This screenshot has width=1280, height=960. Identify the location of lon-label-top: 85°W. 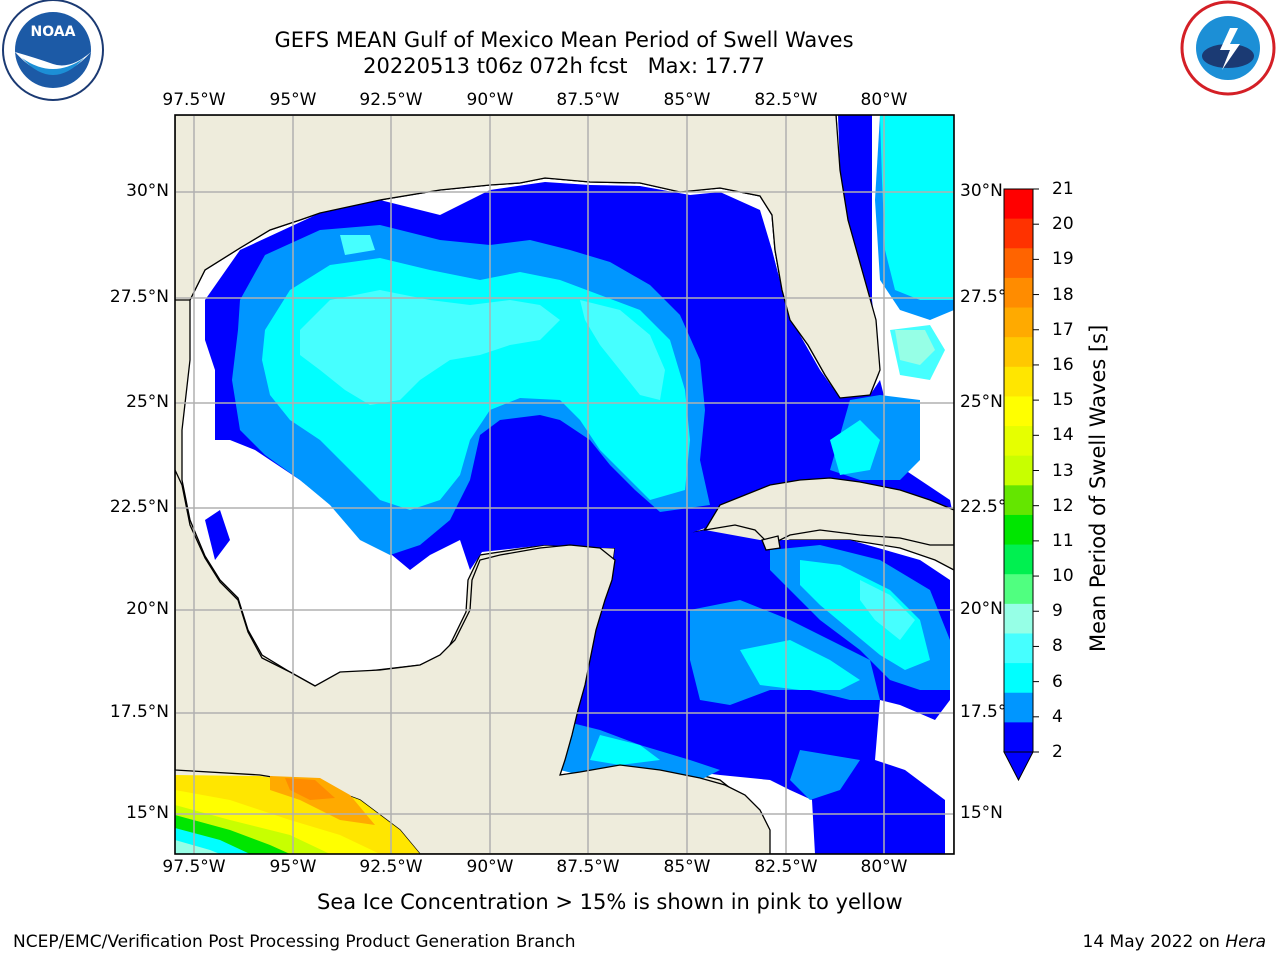
(687, 100).